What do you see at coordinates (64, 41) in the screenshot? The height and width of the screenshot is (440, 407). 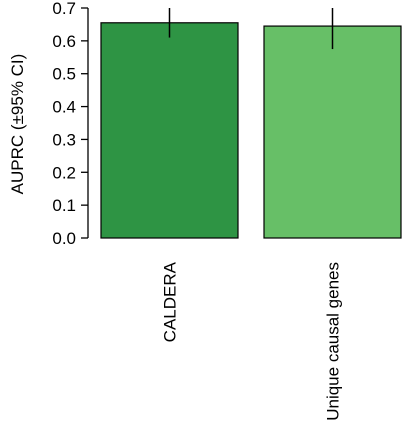 I see `y-tick-label: 0.6` at bounding box center [64, 41].